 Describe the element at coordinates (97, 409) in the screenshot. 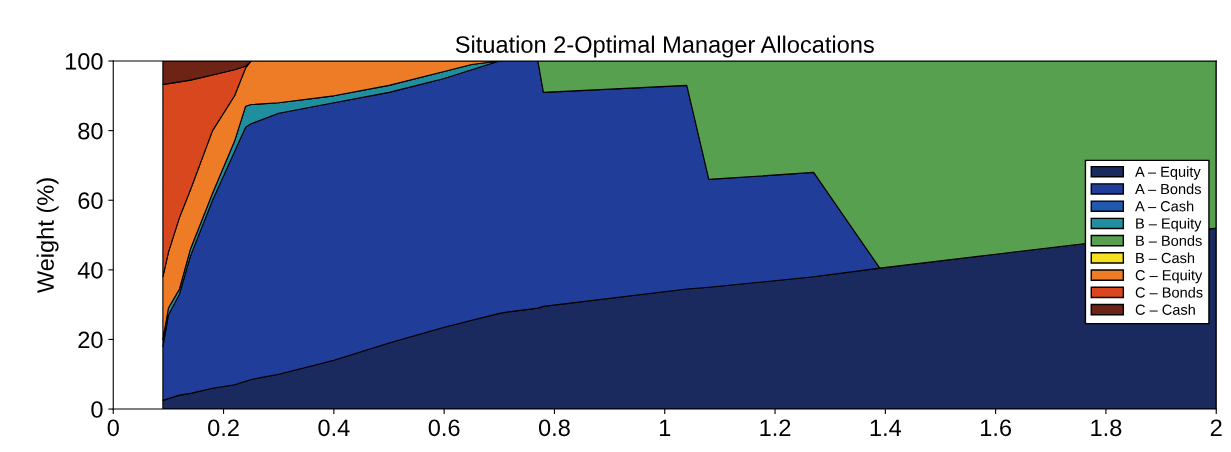

I see `y-tick-label: 0` at that location.